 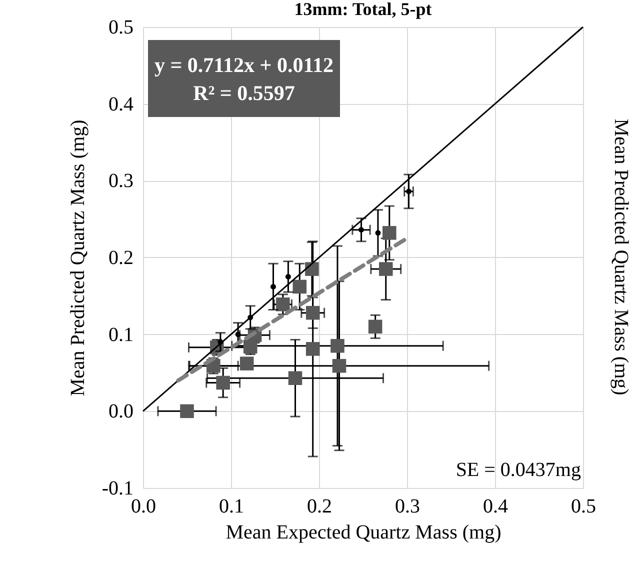 I want to click on x-axis-title: Mean Expected Quartz Mass (mg), so click(x=364, y=533).